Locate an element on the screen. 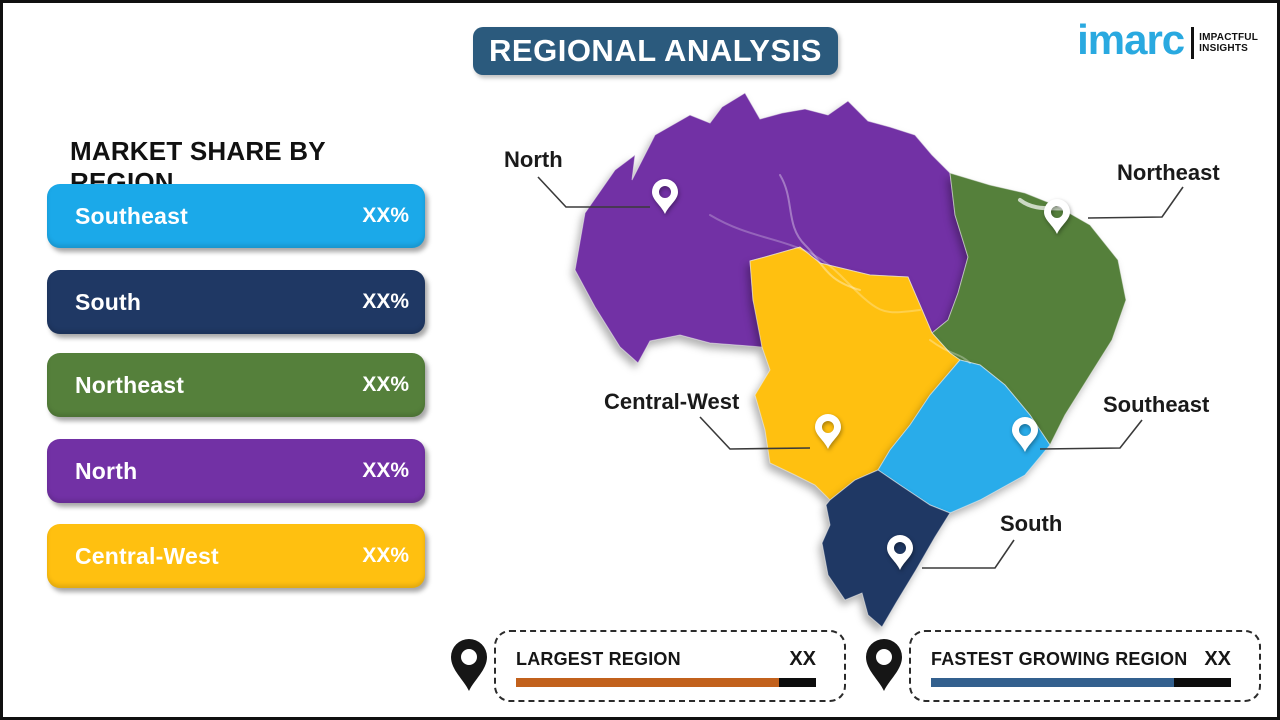 This screenshot has width=1280, height=720. map-pin-southeast is located at coordinates (1025, 434).